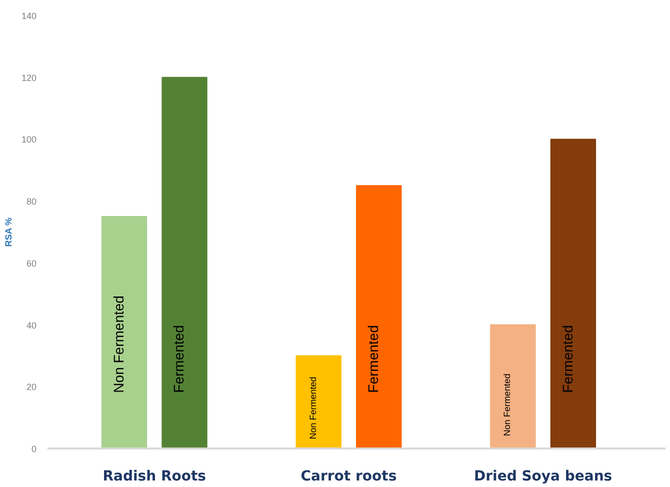  I want to click on y-tick-label: 40, so click(31, 325).